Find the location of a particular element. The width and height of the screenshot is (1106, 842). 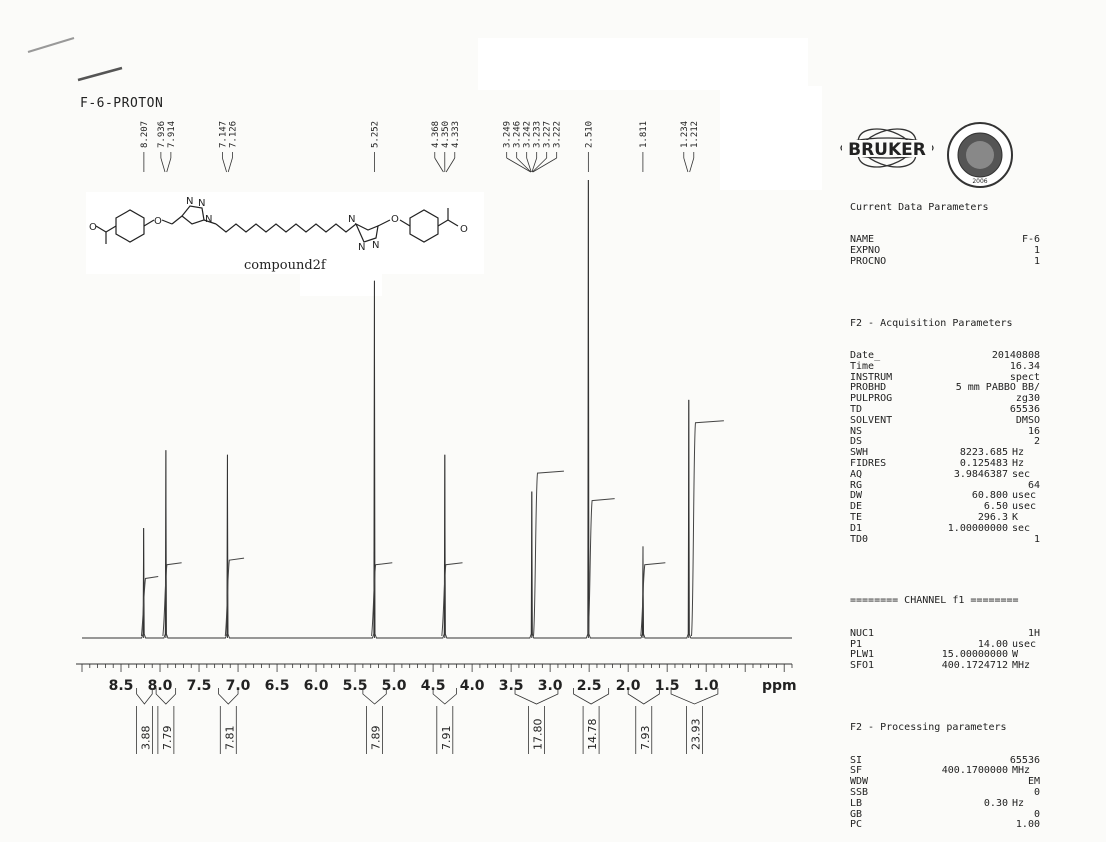

peak-label: 3.222 is located at coordinates (558, 134).